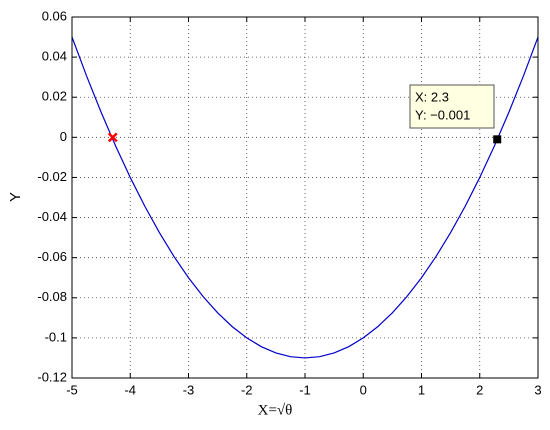 The width and height of the screenshot is (550, 430). I want to click on datatip-box, so click(452, 106).